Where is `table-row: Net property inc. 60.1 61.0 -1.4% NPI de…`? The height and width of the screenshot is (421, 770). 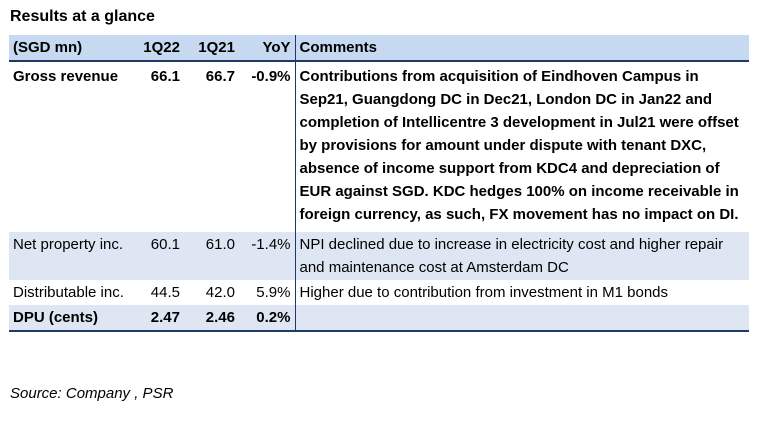
table-row: Net property inc. 60.1 61.0 -1.4% NPI de… is located at coordinates (379, 256).